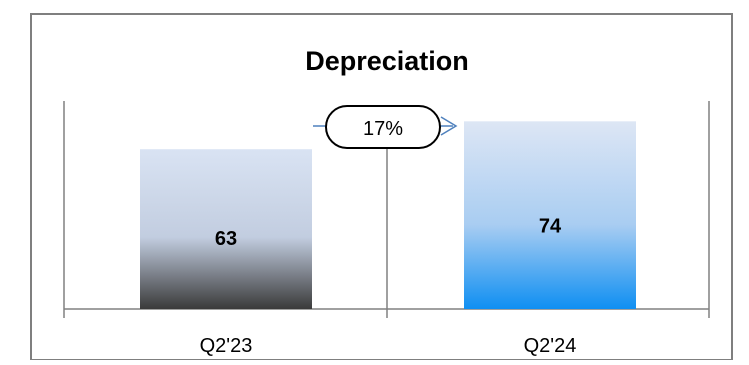  I want to click on category-label-0: Q2'23, so click(226, 346).